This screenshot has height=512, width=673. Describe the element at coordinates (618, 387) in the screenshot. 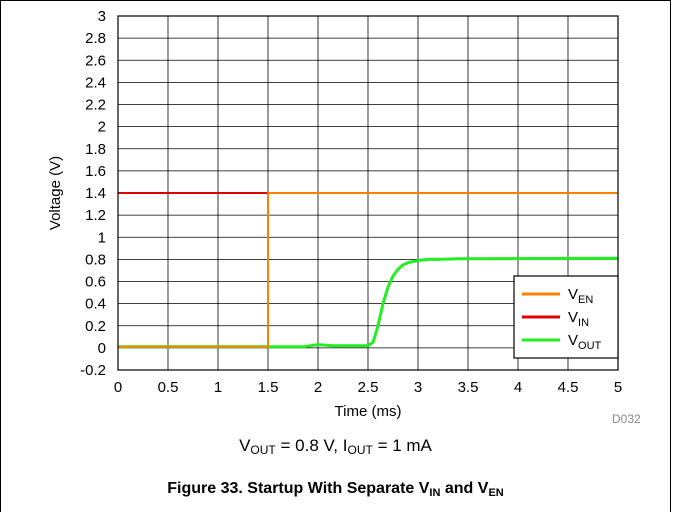

I see `x-tick-label: 5` at that location.